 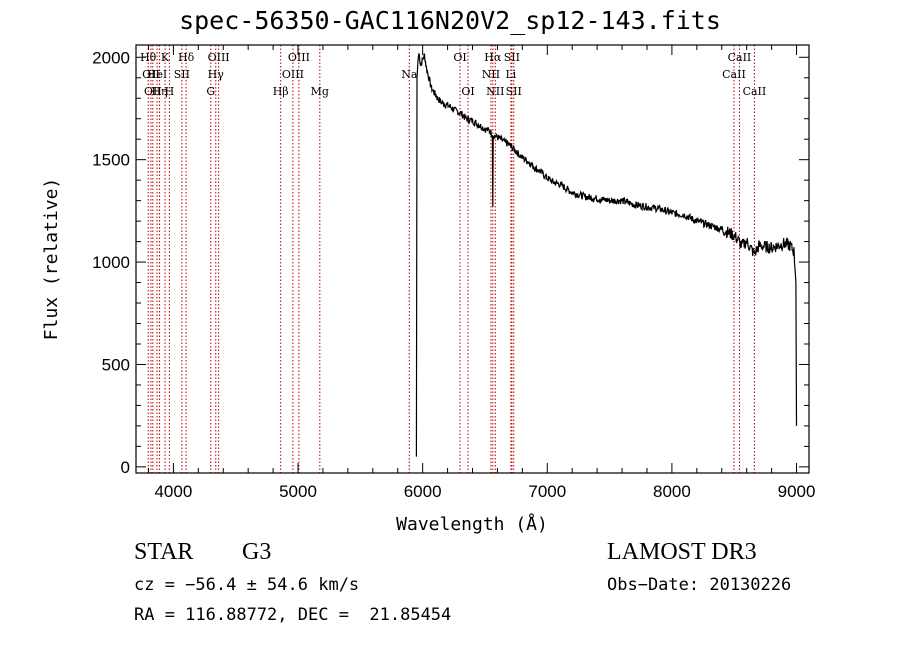 I want to click on line-label: HeI, so click(x=157, y=74).